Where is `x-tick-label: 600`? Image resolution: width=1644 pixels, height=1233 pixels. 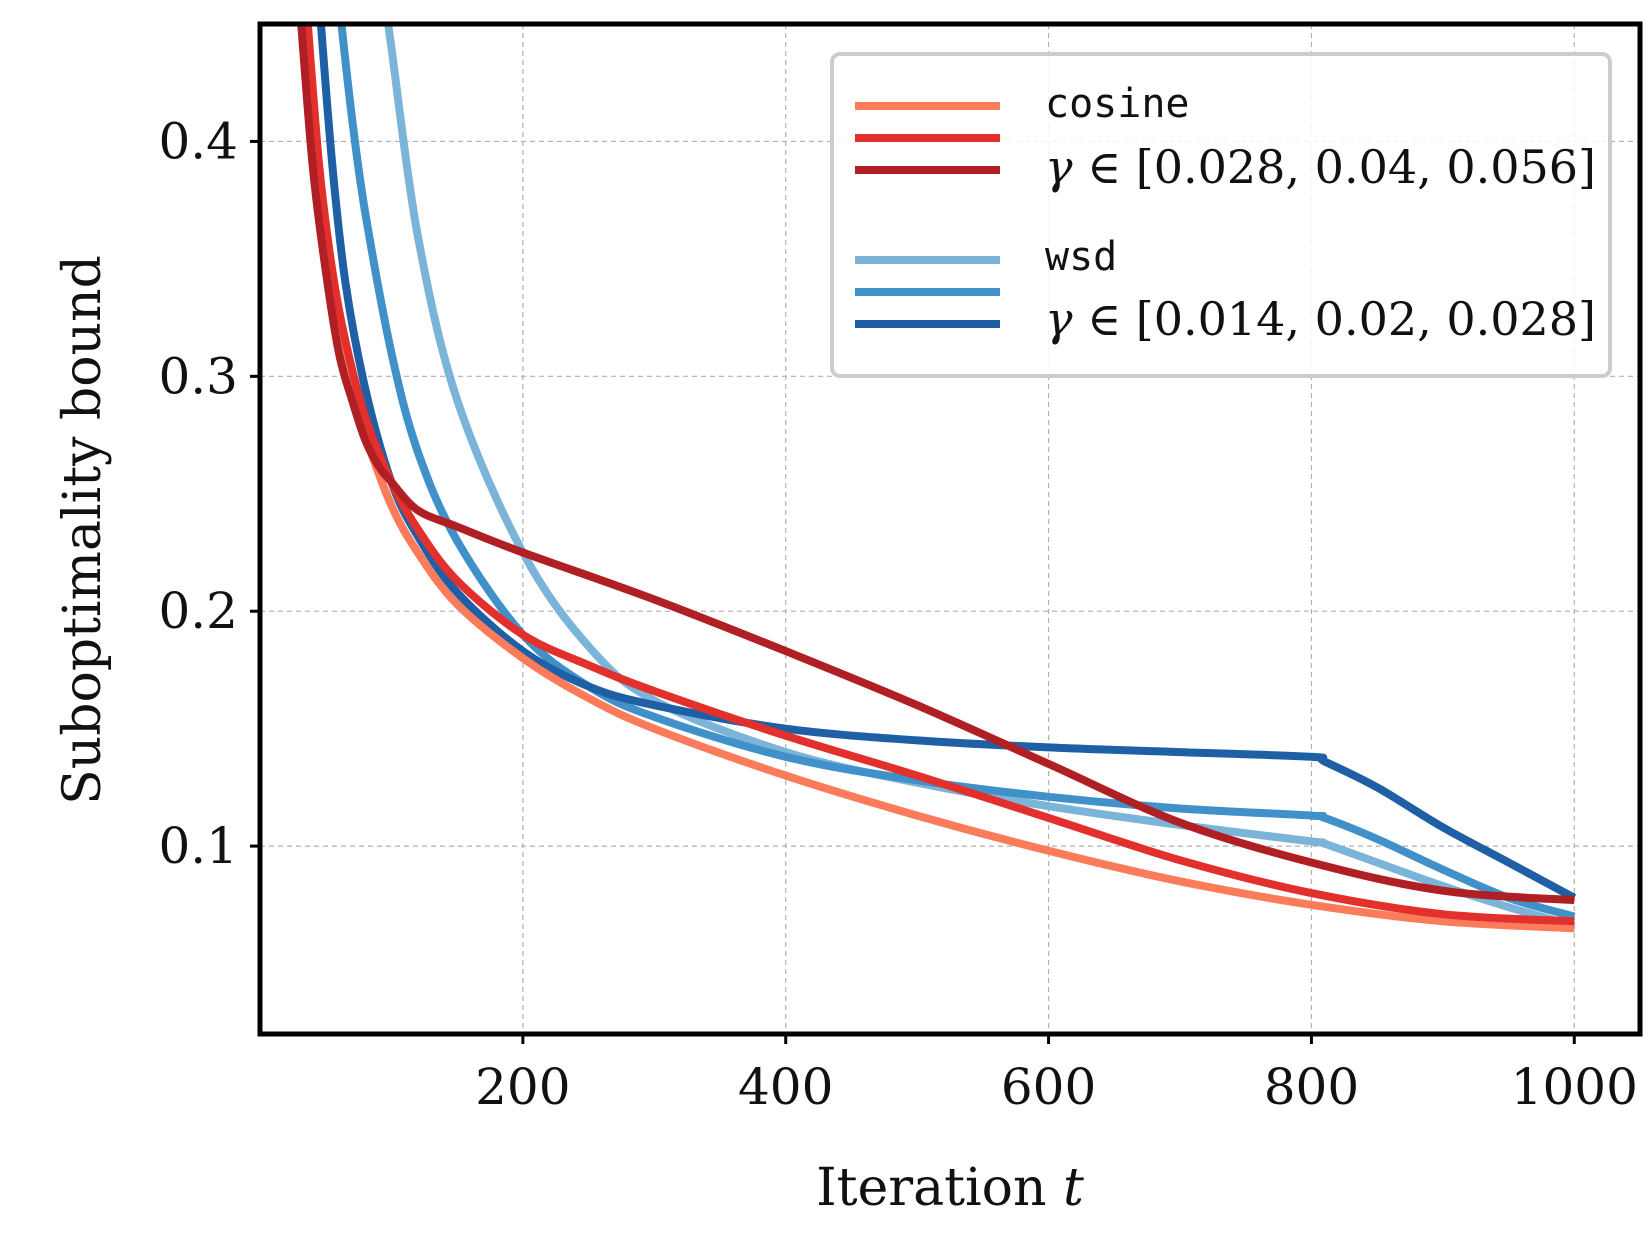
x-tick-label: 600 is located at coordinates (1048, 1087).